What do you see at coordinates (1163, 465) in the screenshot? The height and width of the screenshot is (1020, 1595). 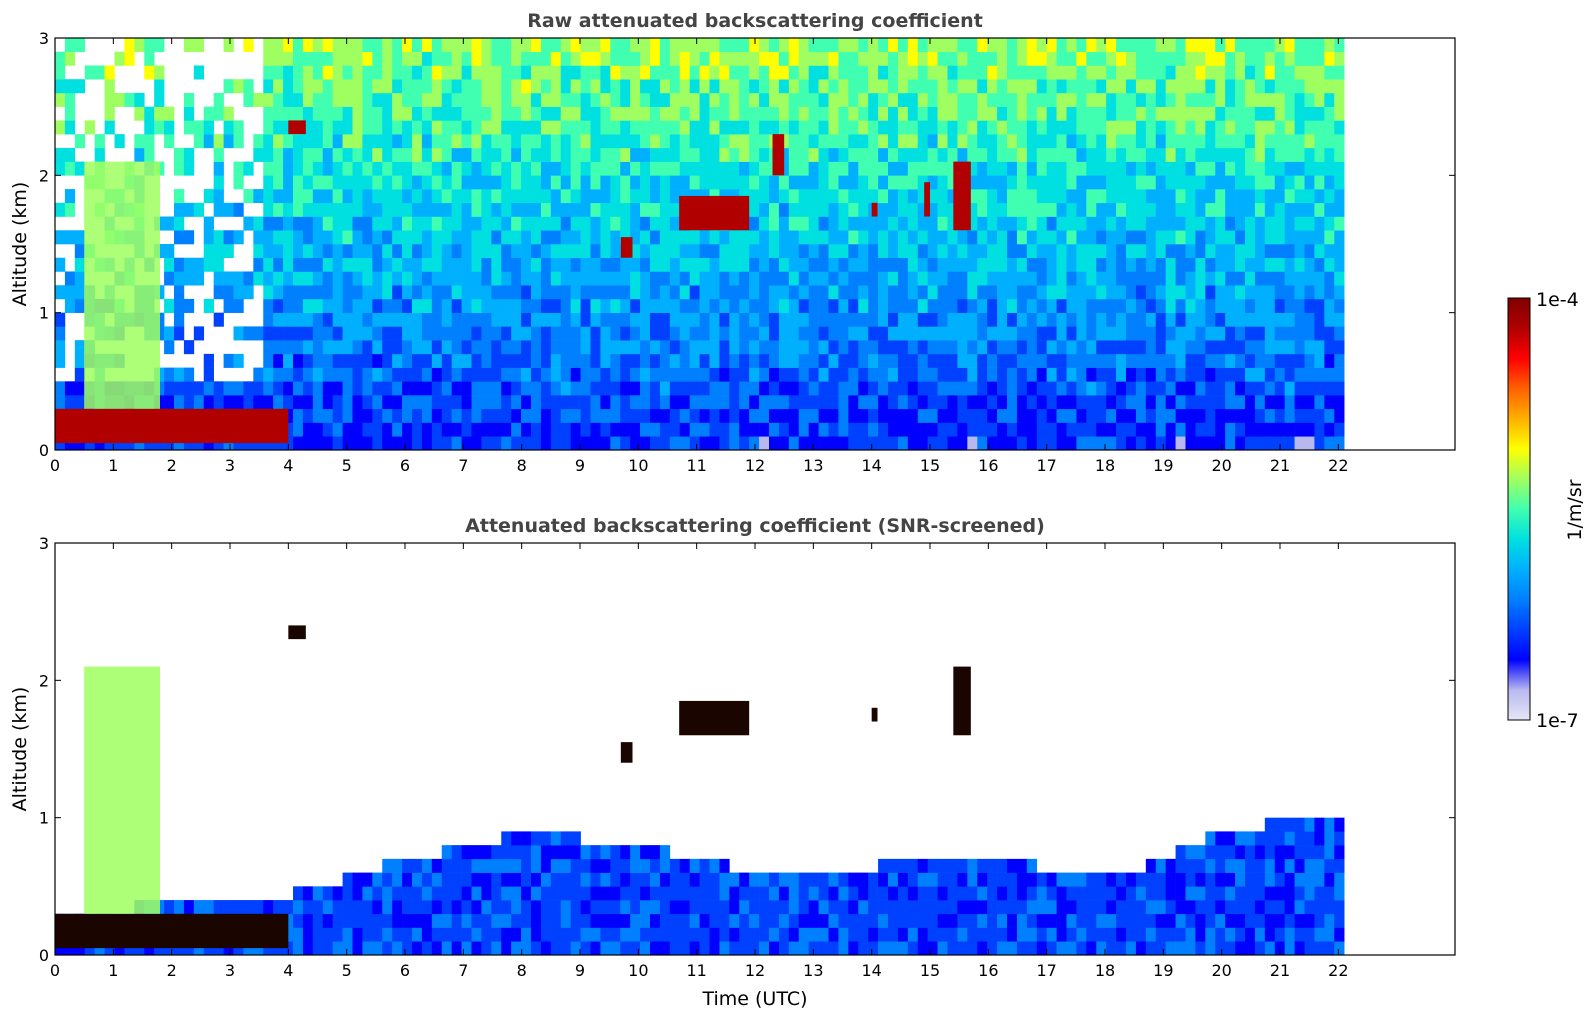 I see `x-tick-label: 19` at bounding box center [1163, 465].